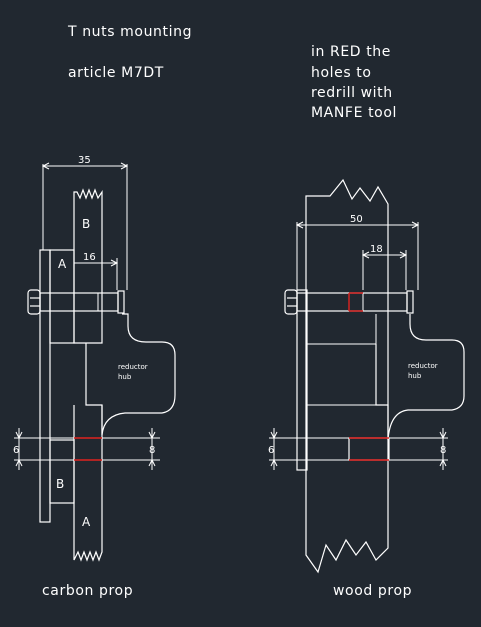  I want to click on carbon-bolt, so click(76, 302).